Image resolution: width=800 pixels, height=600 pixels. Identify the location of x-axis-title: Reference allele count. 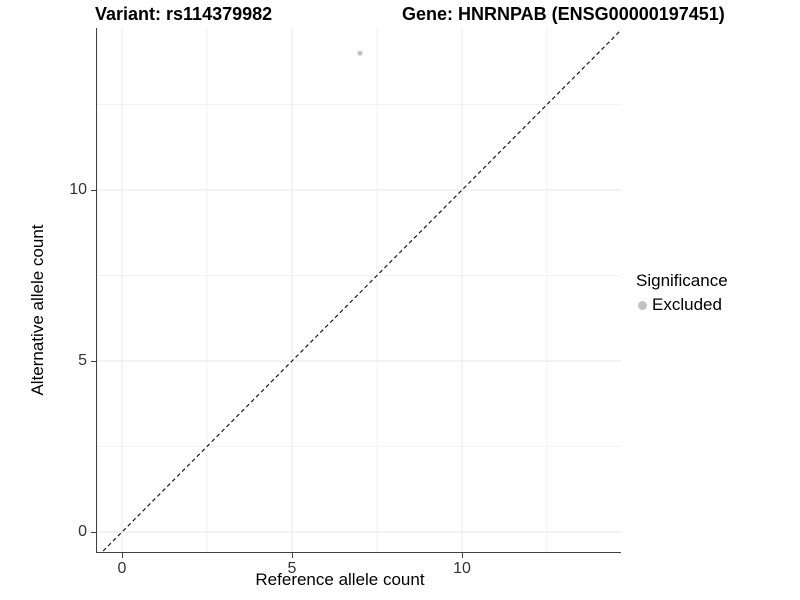
(340, 579).